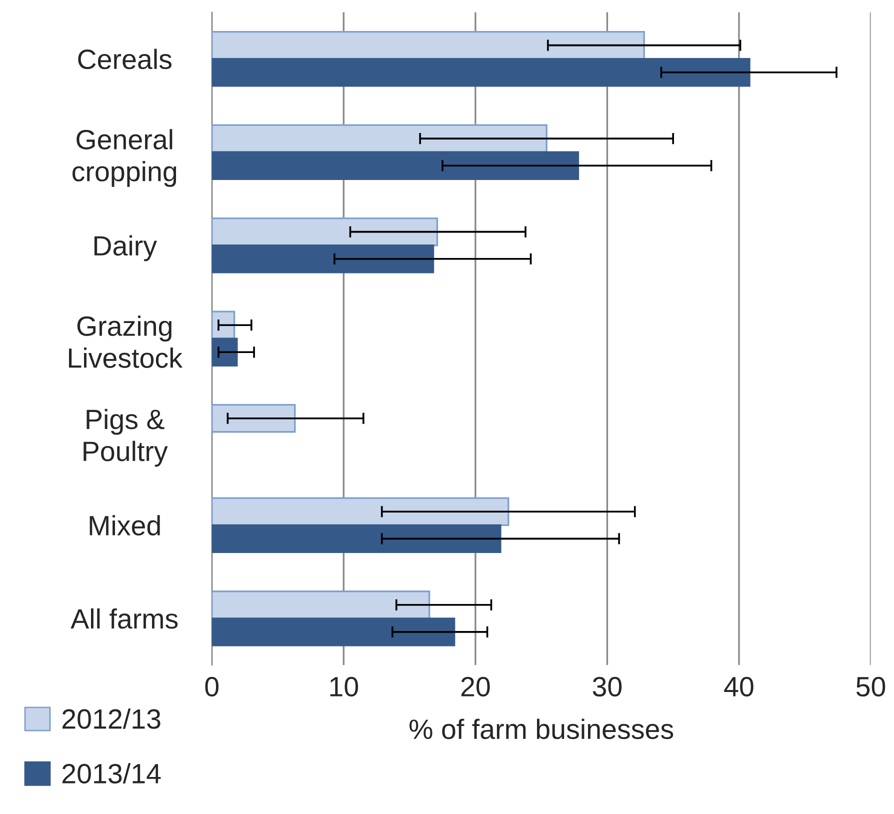  I want to click on x-axis-title: % of farm businesses, so click(542, 729).